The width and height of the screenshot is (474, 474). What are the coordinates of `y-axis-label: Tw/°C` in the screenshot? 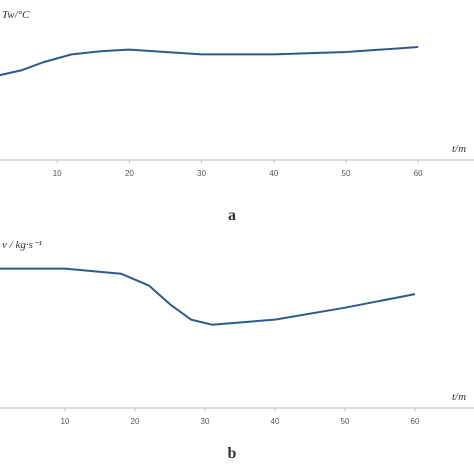 It's located at (16, 15).